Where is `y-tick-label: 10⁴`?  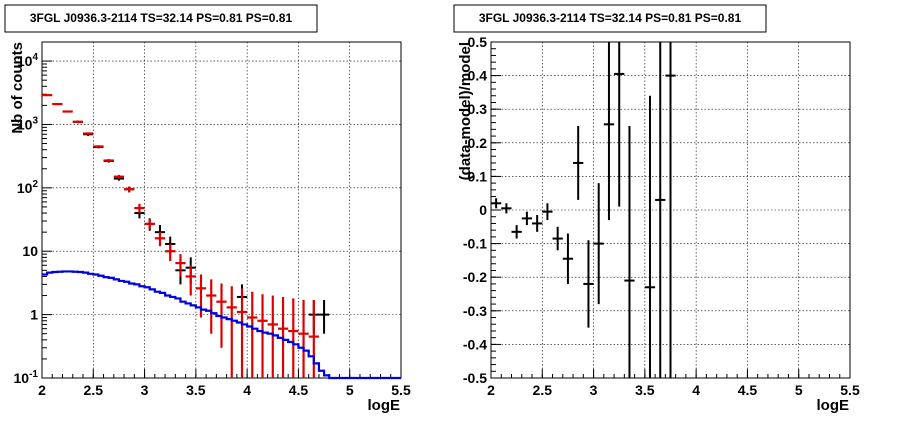 y-tick-label: 10⁴ is located at coordinates (28, 60).